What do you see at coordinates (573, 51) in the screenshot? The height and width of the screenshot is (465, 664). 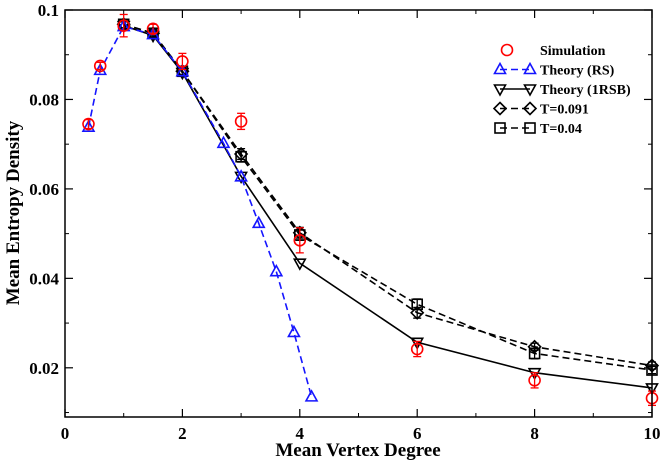 I see `legend-label: Simulation` at bounding box center [573, 51].